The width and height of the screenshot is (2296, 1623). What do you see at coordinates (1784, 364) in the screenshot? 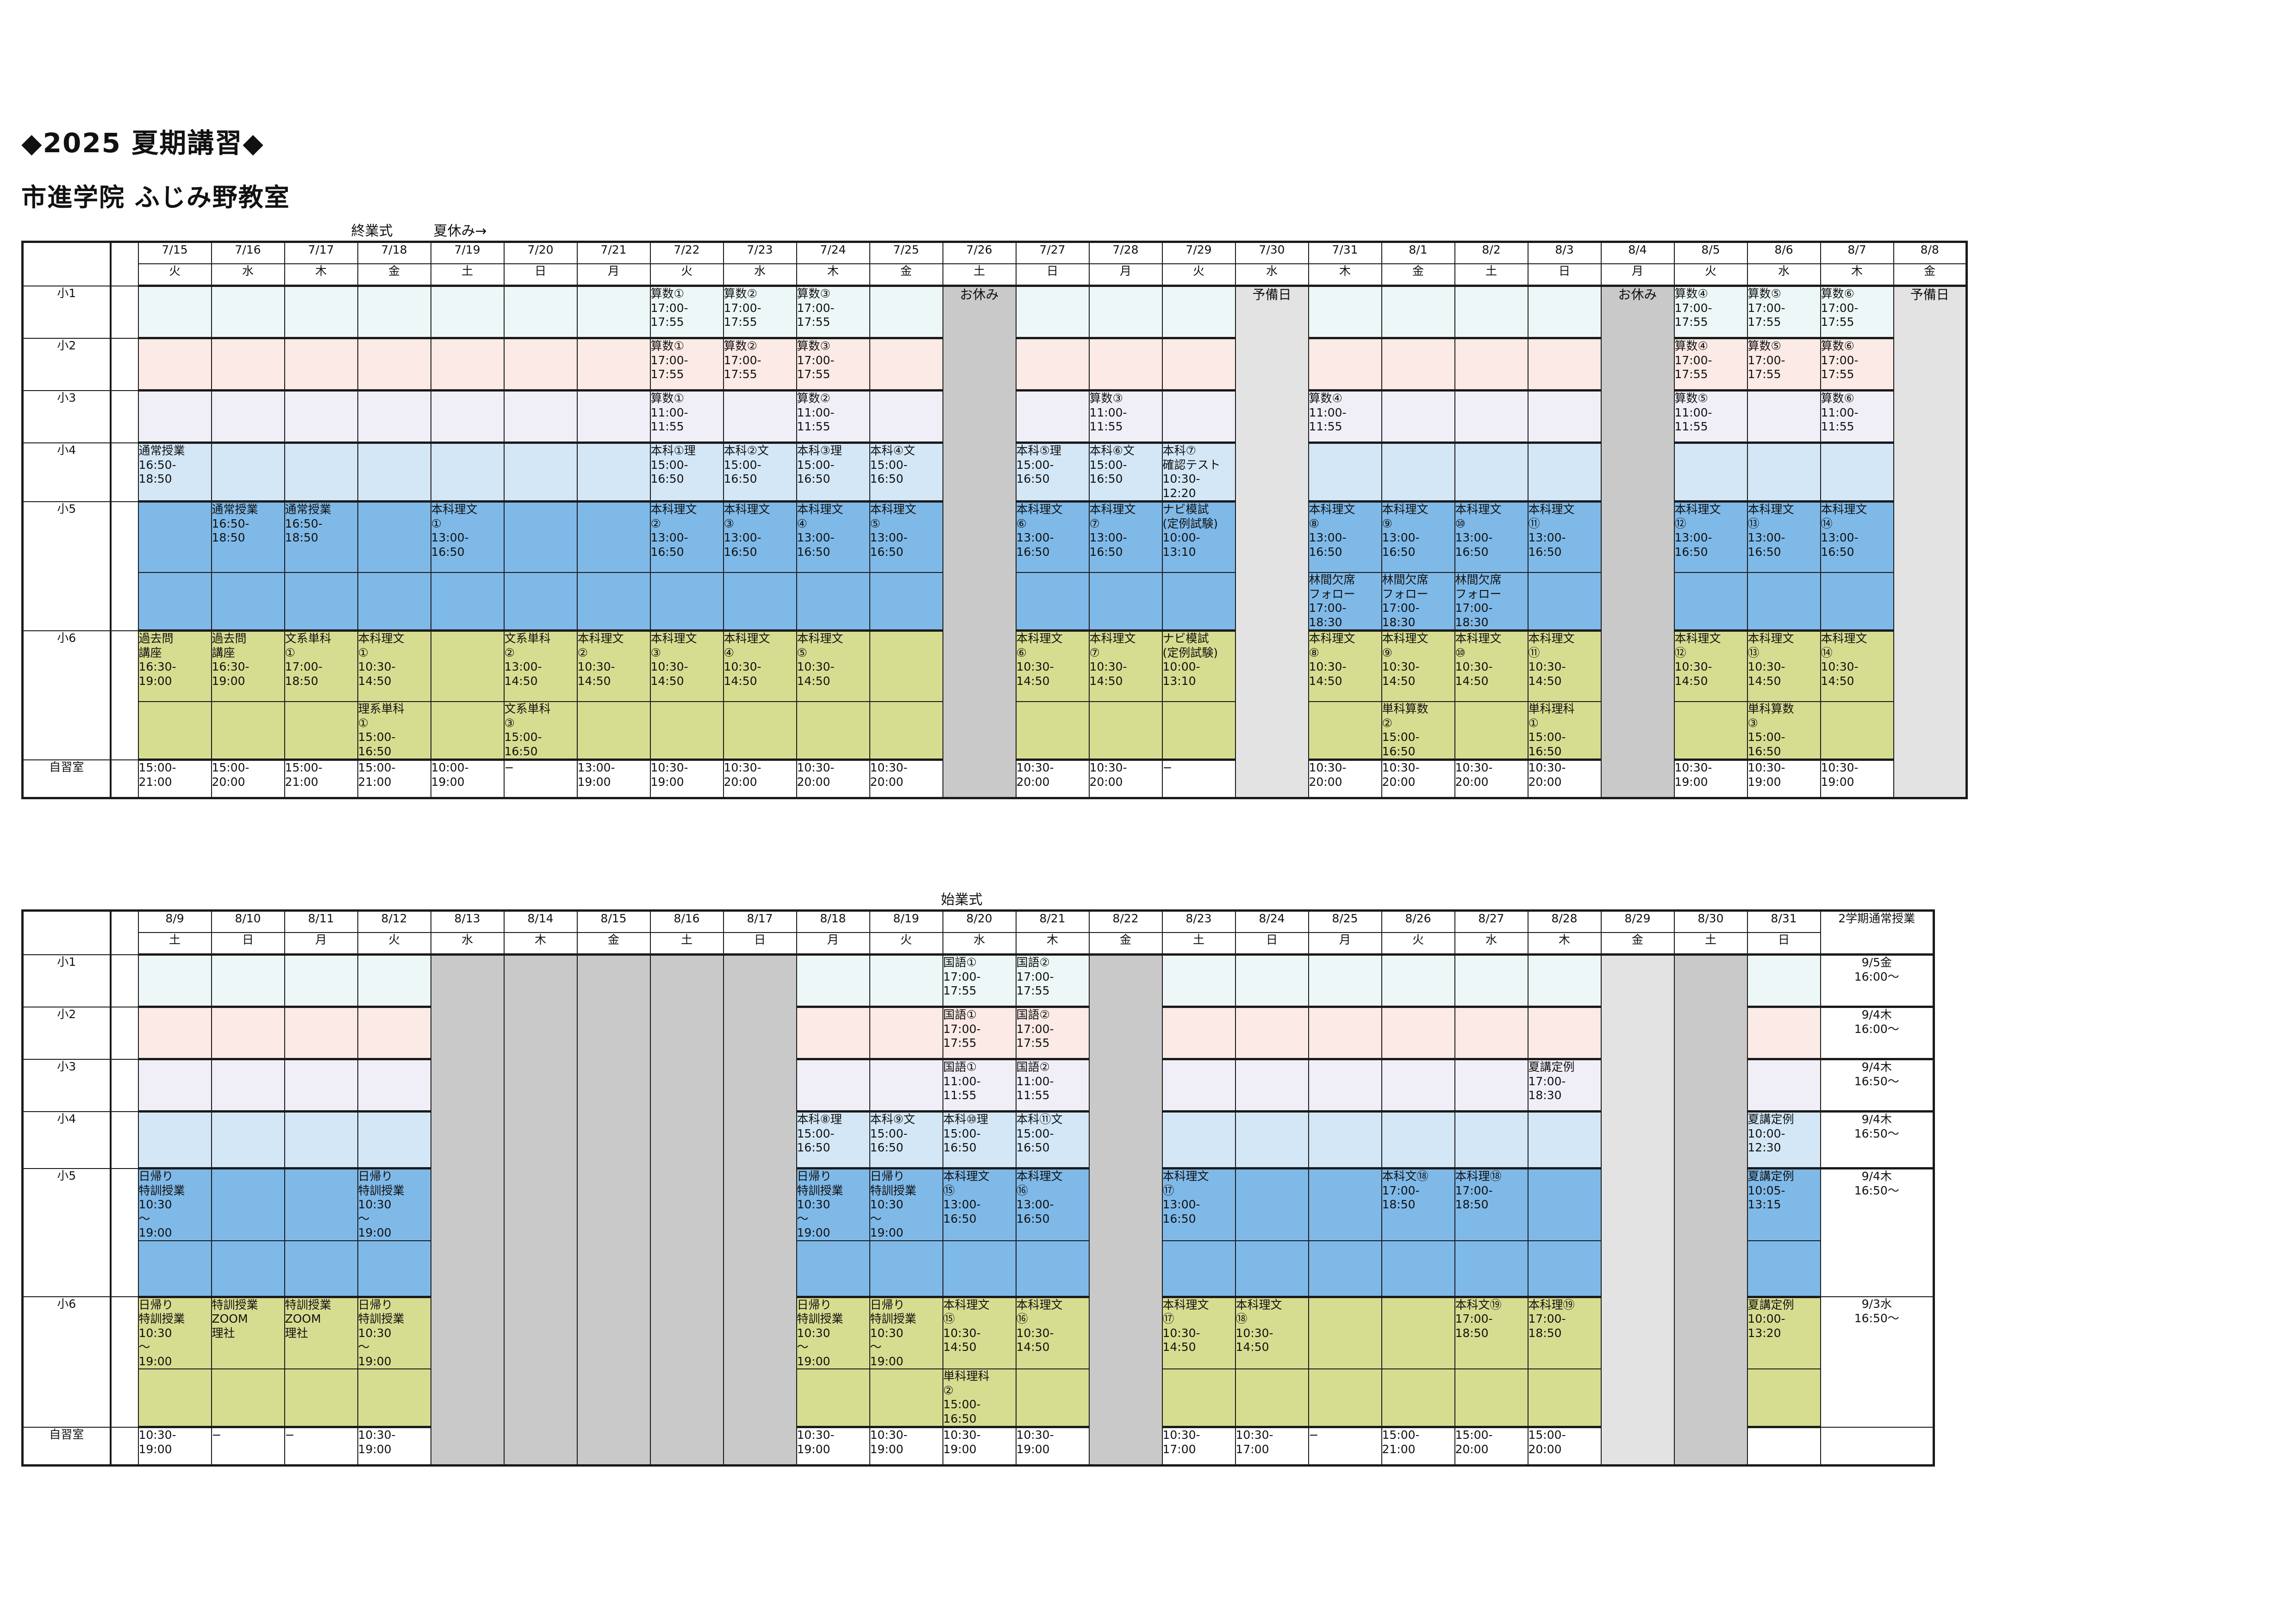
I see `schedule-cell: 算数⑤ 17:00- 17:55` at bounding box center [1784, 364].